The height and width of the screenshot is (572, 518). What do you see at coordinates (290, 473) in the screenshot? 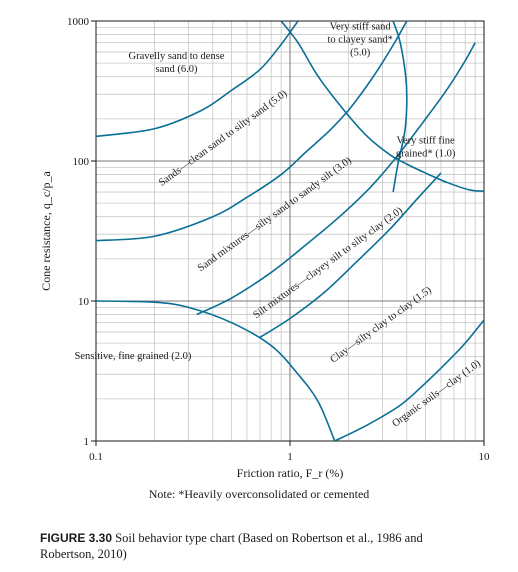
I see `x-axis-label: Friction ratio, F_r (%)` at bounding box center [290, 473].